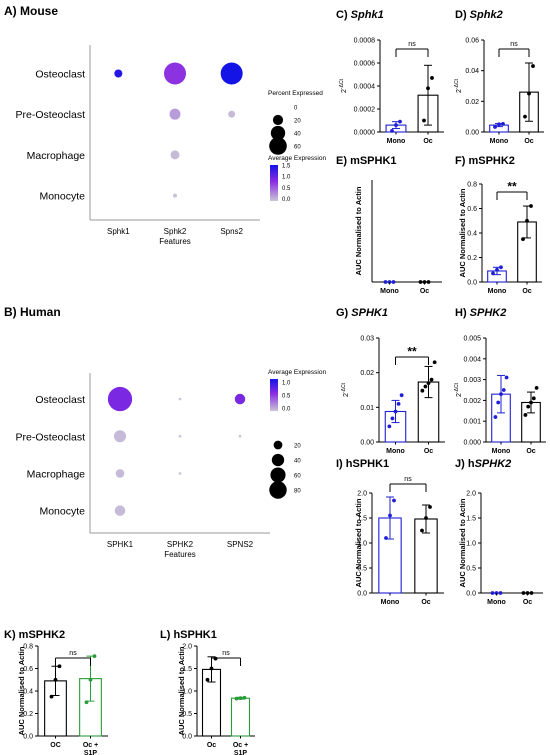  Describe the element at coordinates (181, 690) in the screenshot. I see `y-axis-label-L: AUC Normalised to Actin` at that location.